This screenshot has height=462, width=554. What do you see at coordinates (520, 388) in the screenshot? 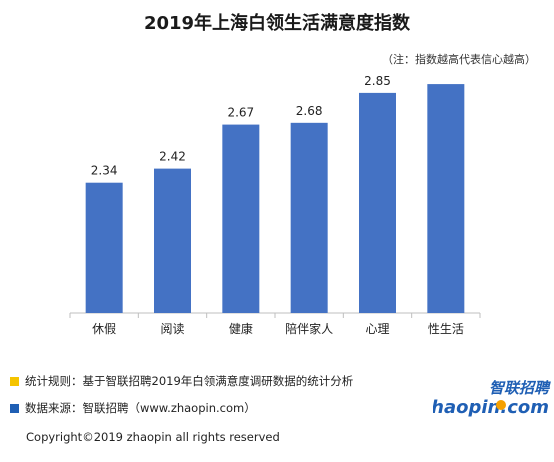
I see `svg-text: 智联招聘` at bounding box center [520, 388].